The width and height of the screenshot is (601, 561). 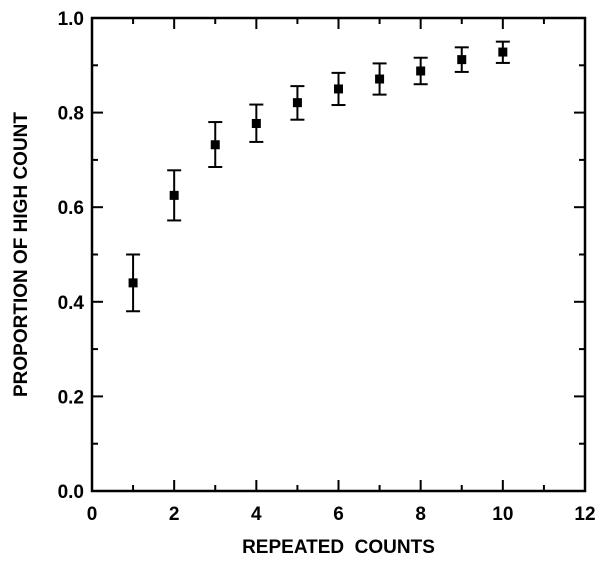 What do you see at coordinates (21, 254) in the screenshot?
I see `y-axis-title: PROPORTION OF HIGH COUNT` at bounding box center [21, 254].